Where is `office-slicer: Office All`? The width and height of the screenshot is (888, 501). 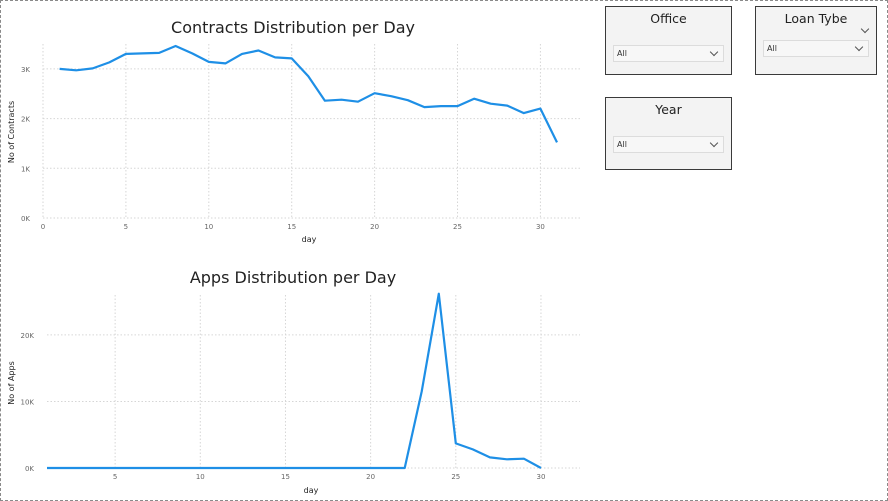
office-slicer: Office All is located at coordinates (668, 40).